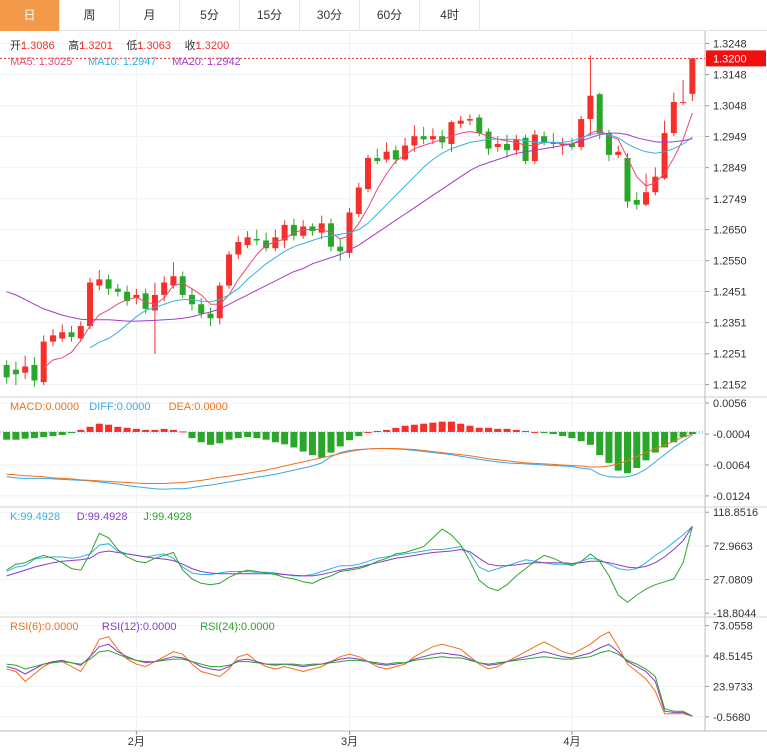 Image resolution: width=767 pixels, height=755 pixels. Describe the element at coordinates (730, 59) in the screenshot. I see `last-price-label: 1.3200` at that location.